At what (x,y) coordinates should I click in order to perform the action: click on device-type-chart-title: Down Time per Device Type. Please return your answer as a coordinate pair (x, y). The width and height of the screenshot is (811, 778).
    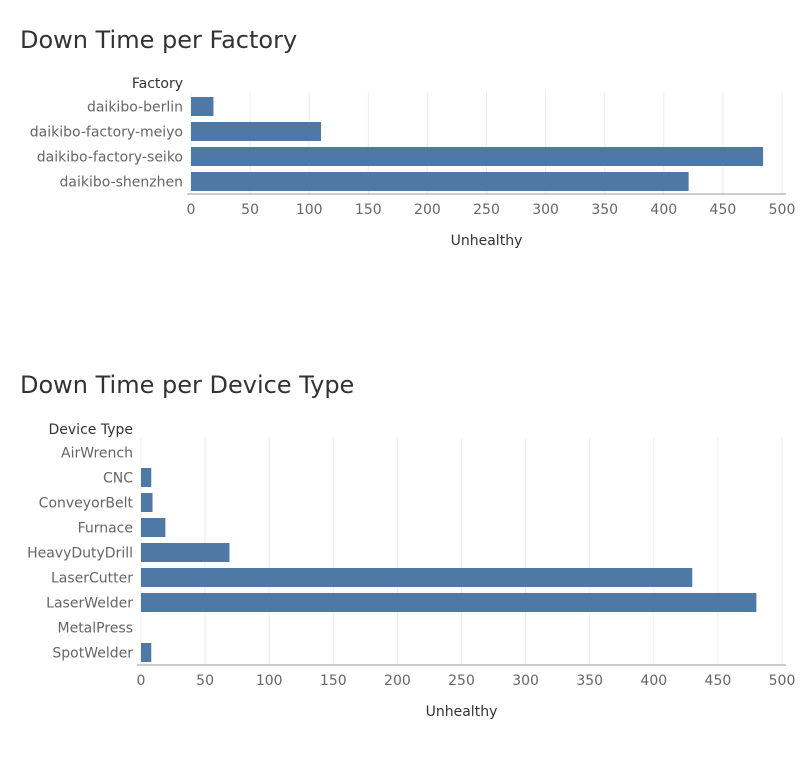
    Looking at the image, I should click on (187, 385).